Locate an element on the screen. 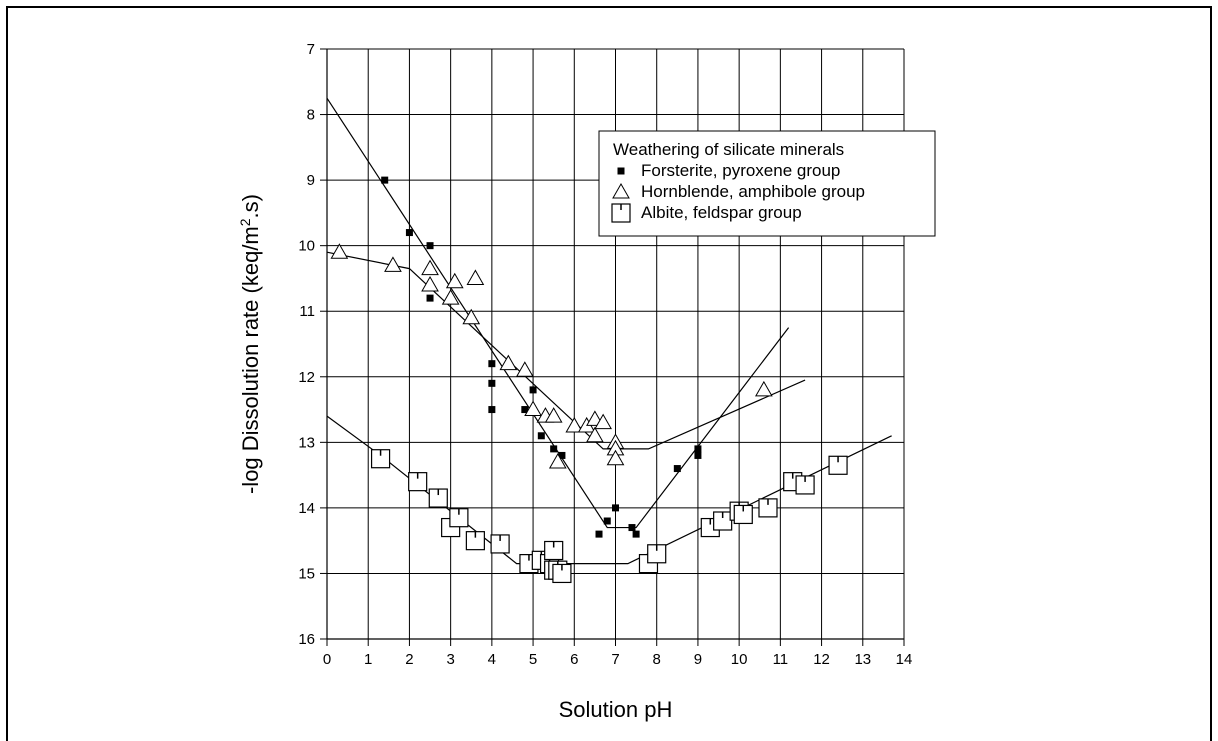 The width and height of the screenshot is (1218, 741). legend-box is located at coordinates (767, 183).